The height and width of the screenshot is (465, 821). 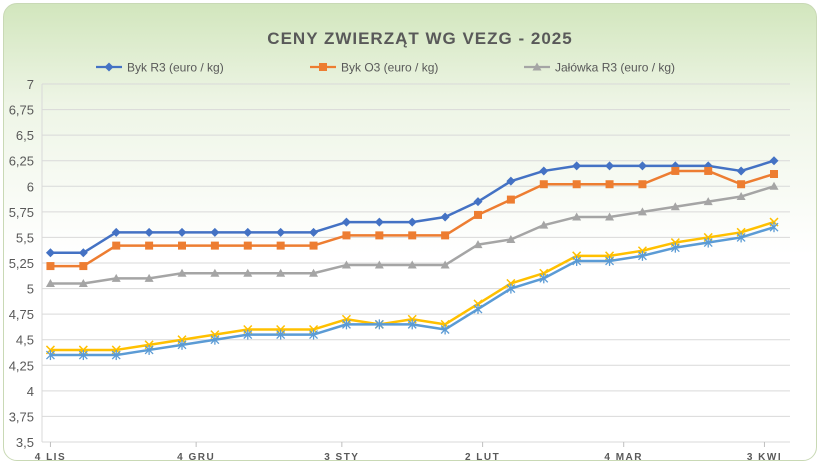 What do you see at coordinates (482, 457) in the screenshot?
I see `x-tick-label: 2 LUT` at bounding box center [482, 457].